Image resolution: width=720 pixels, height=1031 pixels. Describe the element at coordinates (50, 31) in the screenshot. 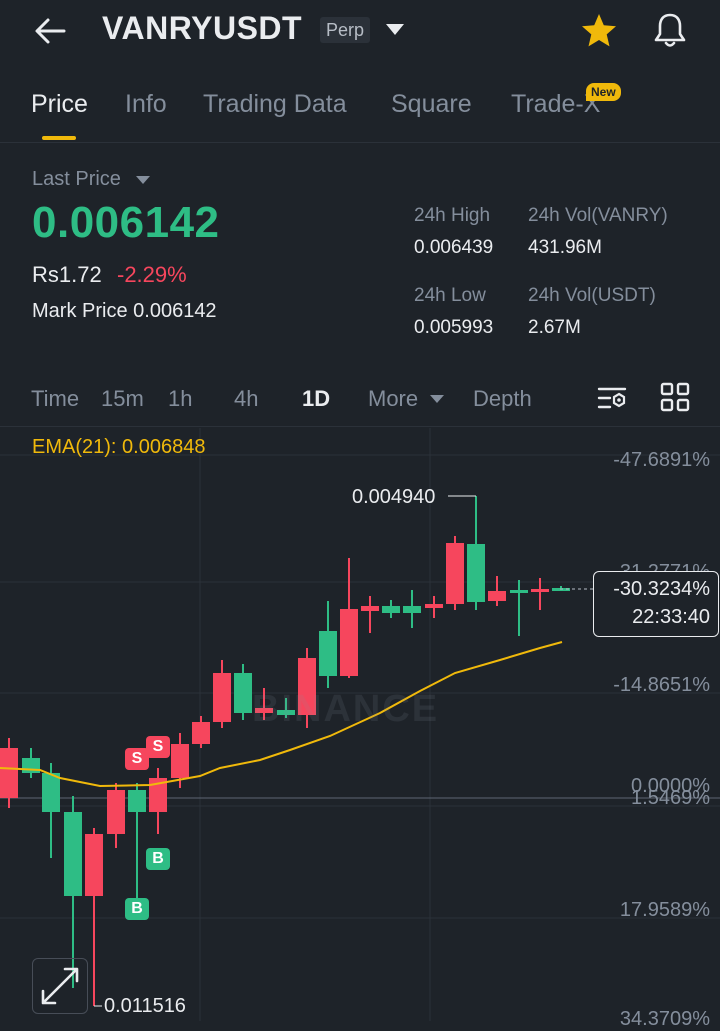

I see `arrow-left-icon` at that location.